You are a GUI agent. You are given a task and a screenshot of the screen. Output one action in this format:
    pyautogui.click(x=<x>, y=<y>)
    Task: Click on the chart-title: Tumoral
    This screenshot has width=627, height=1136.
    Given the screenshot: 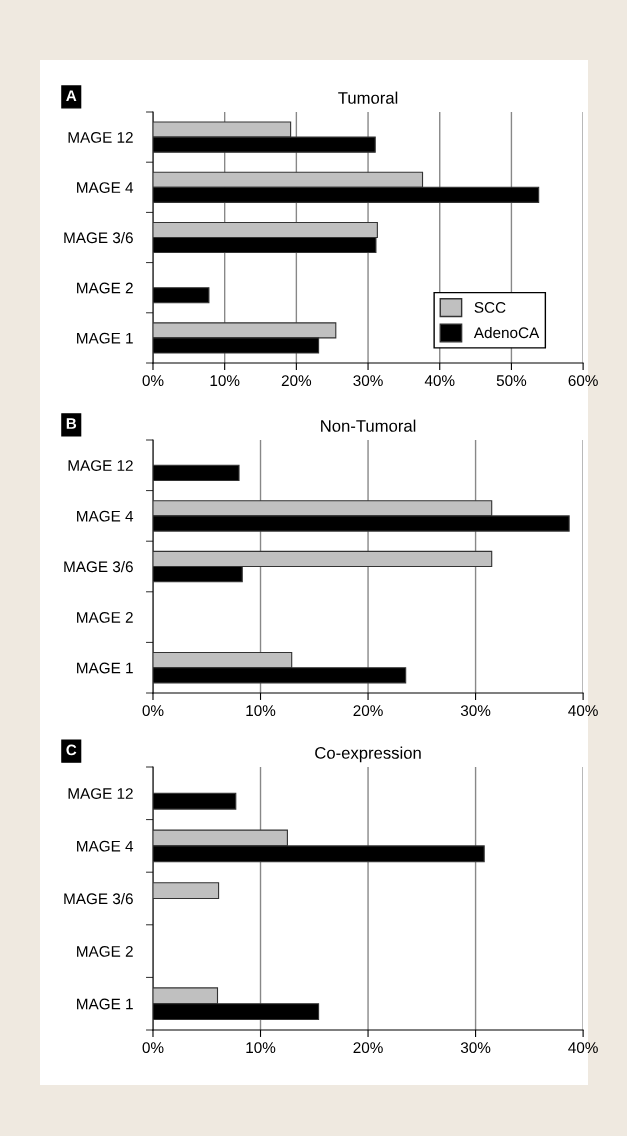 What is the action you would take?
    pyautogui.click(x=368, y=97)
    